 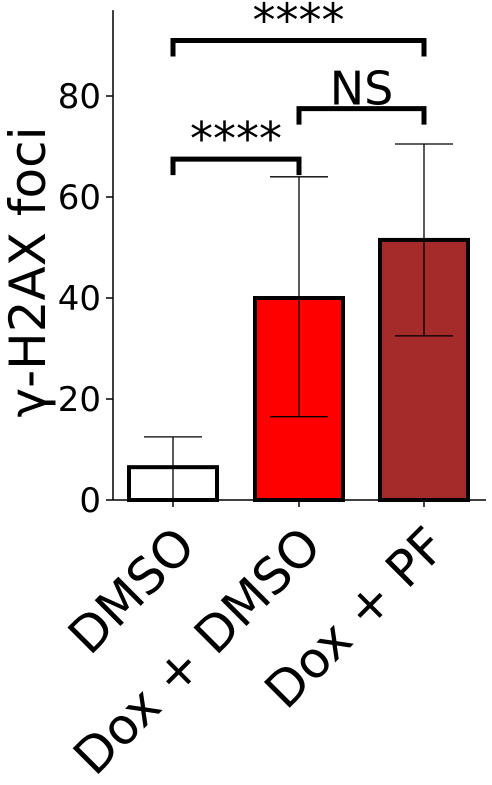 I want to click on significance-label-3: ****, so click(x=299, y=23).